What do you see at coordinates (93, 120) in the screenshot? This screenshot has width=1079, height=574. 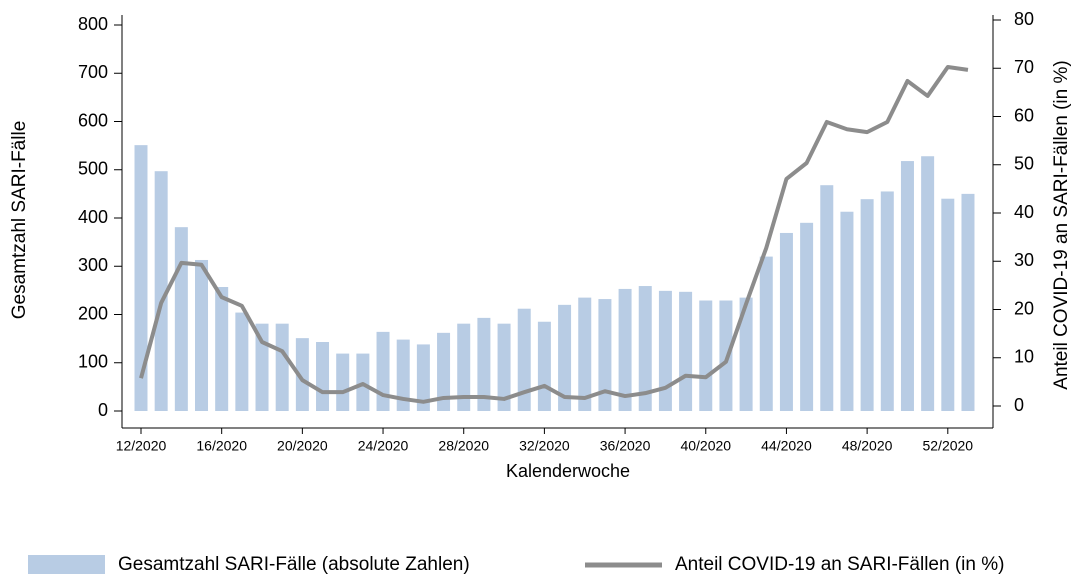 I see `y-tick-label: 600` at bounding box center [93, 120].